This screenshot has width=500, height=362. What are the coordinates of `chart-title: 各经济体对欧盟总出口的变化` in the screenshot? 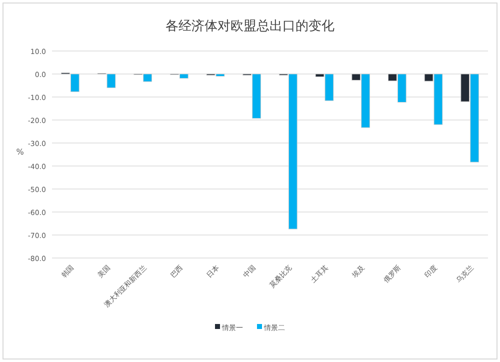 It's located at (250, 26).